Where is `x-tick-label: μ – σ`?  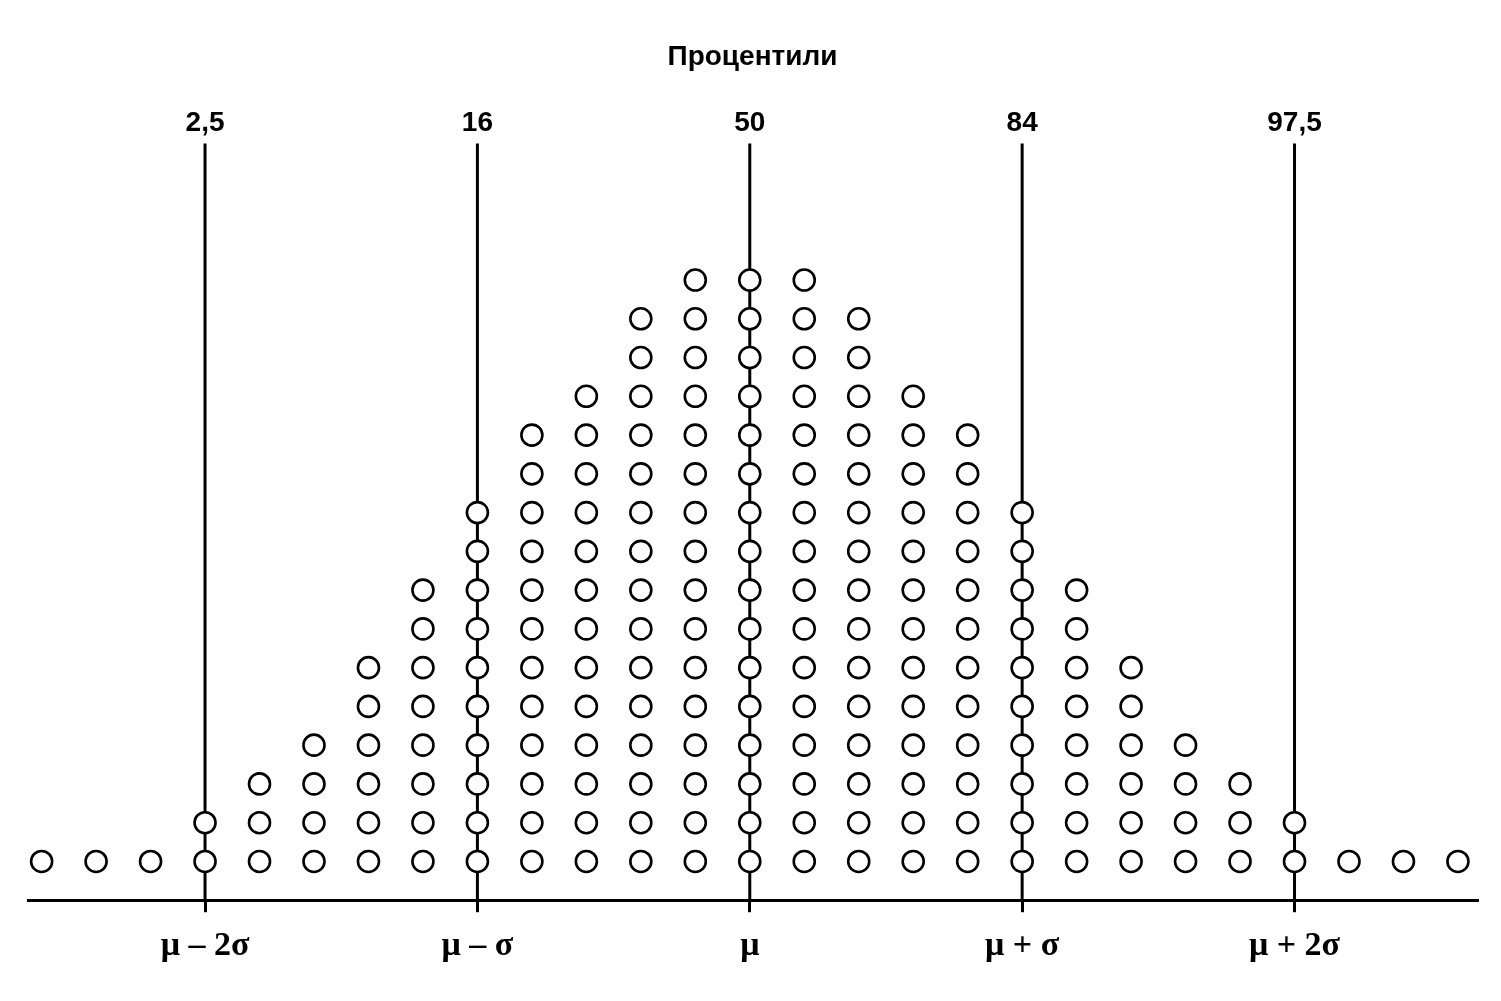 x-tick-label: μ – σ is located at coordinates (477, 944).